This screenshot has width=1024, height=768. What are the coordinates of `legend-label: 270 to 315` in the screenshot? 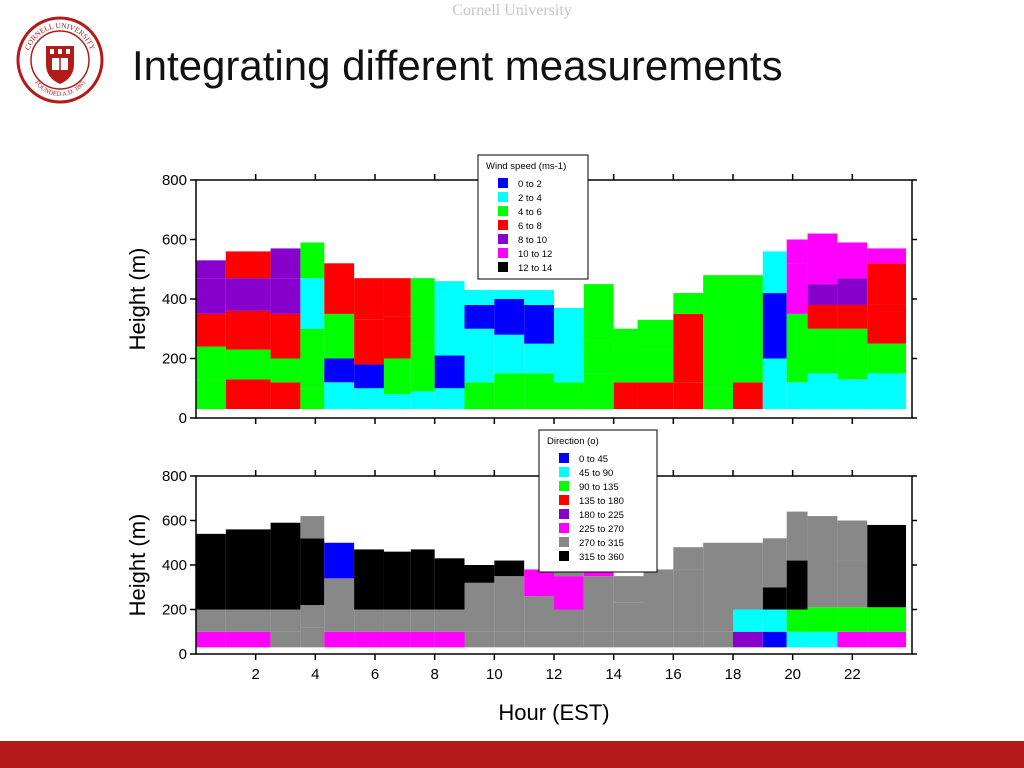 It's located at (601, 543).